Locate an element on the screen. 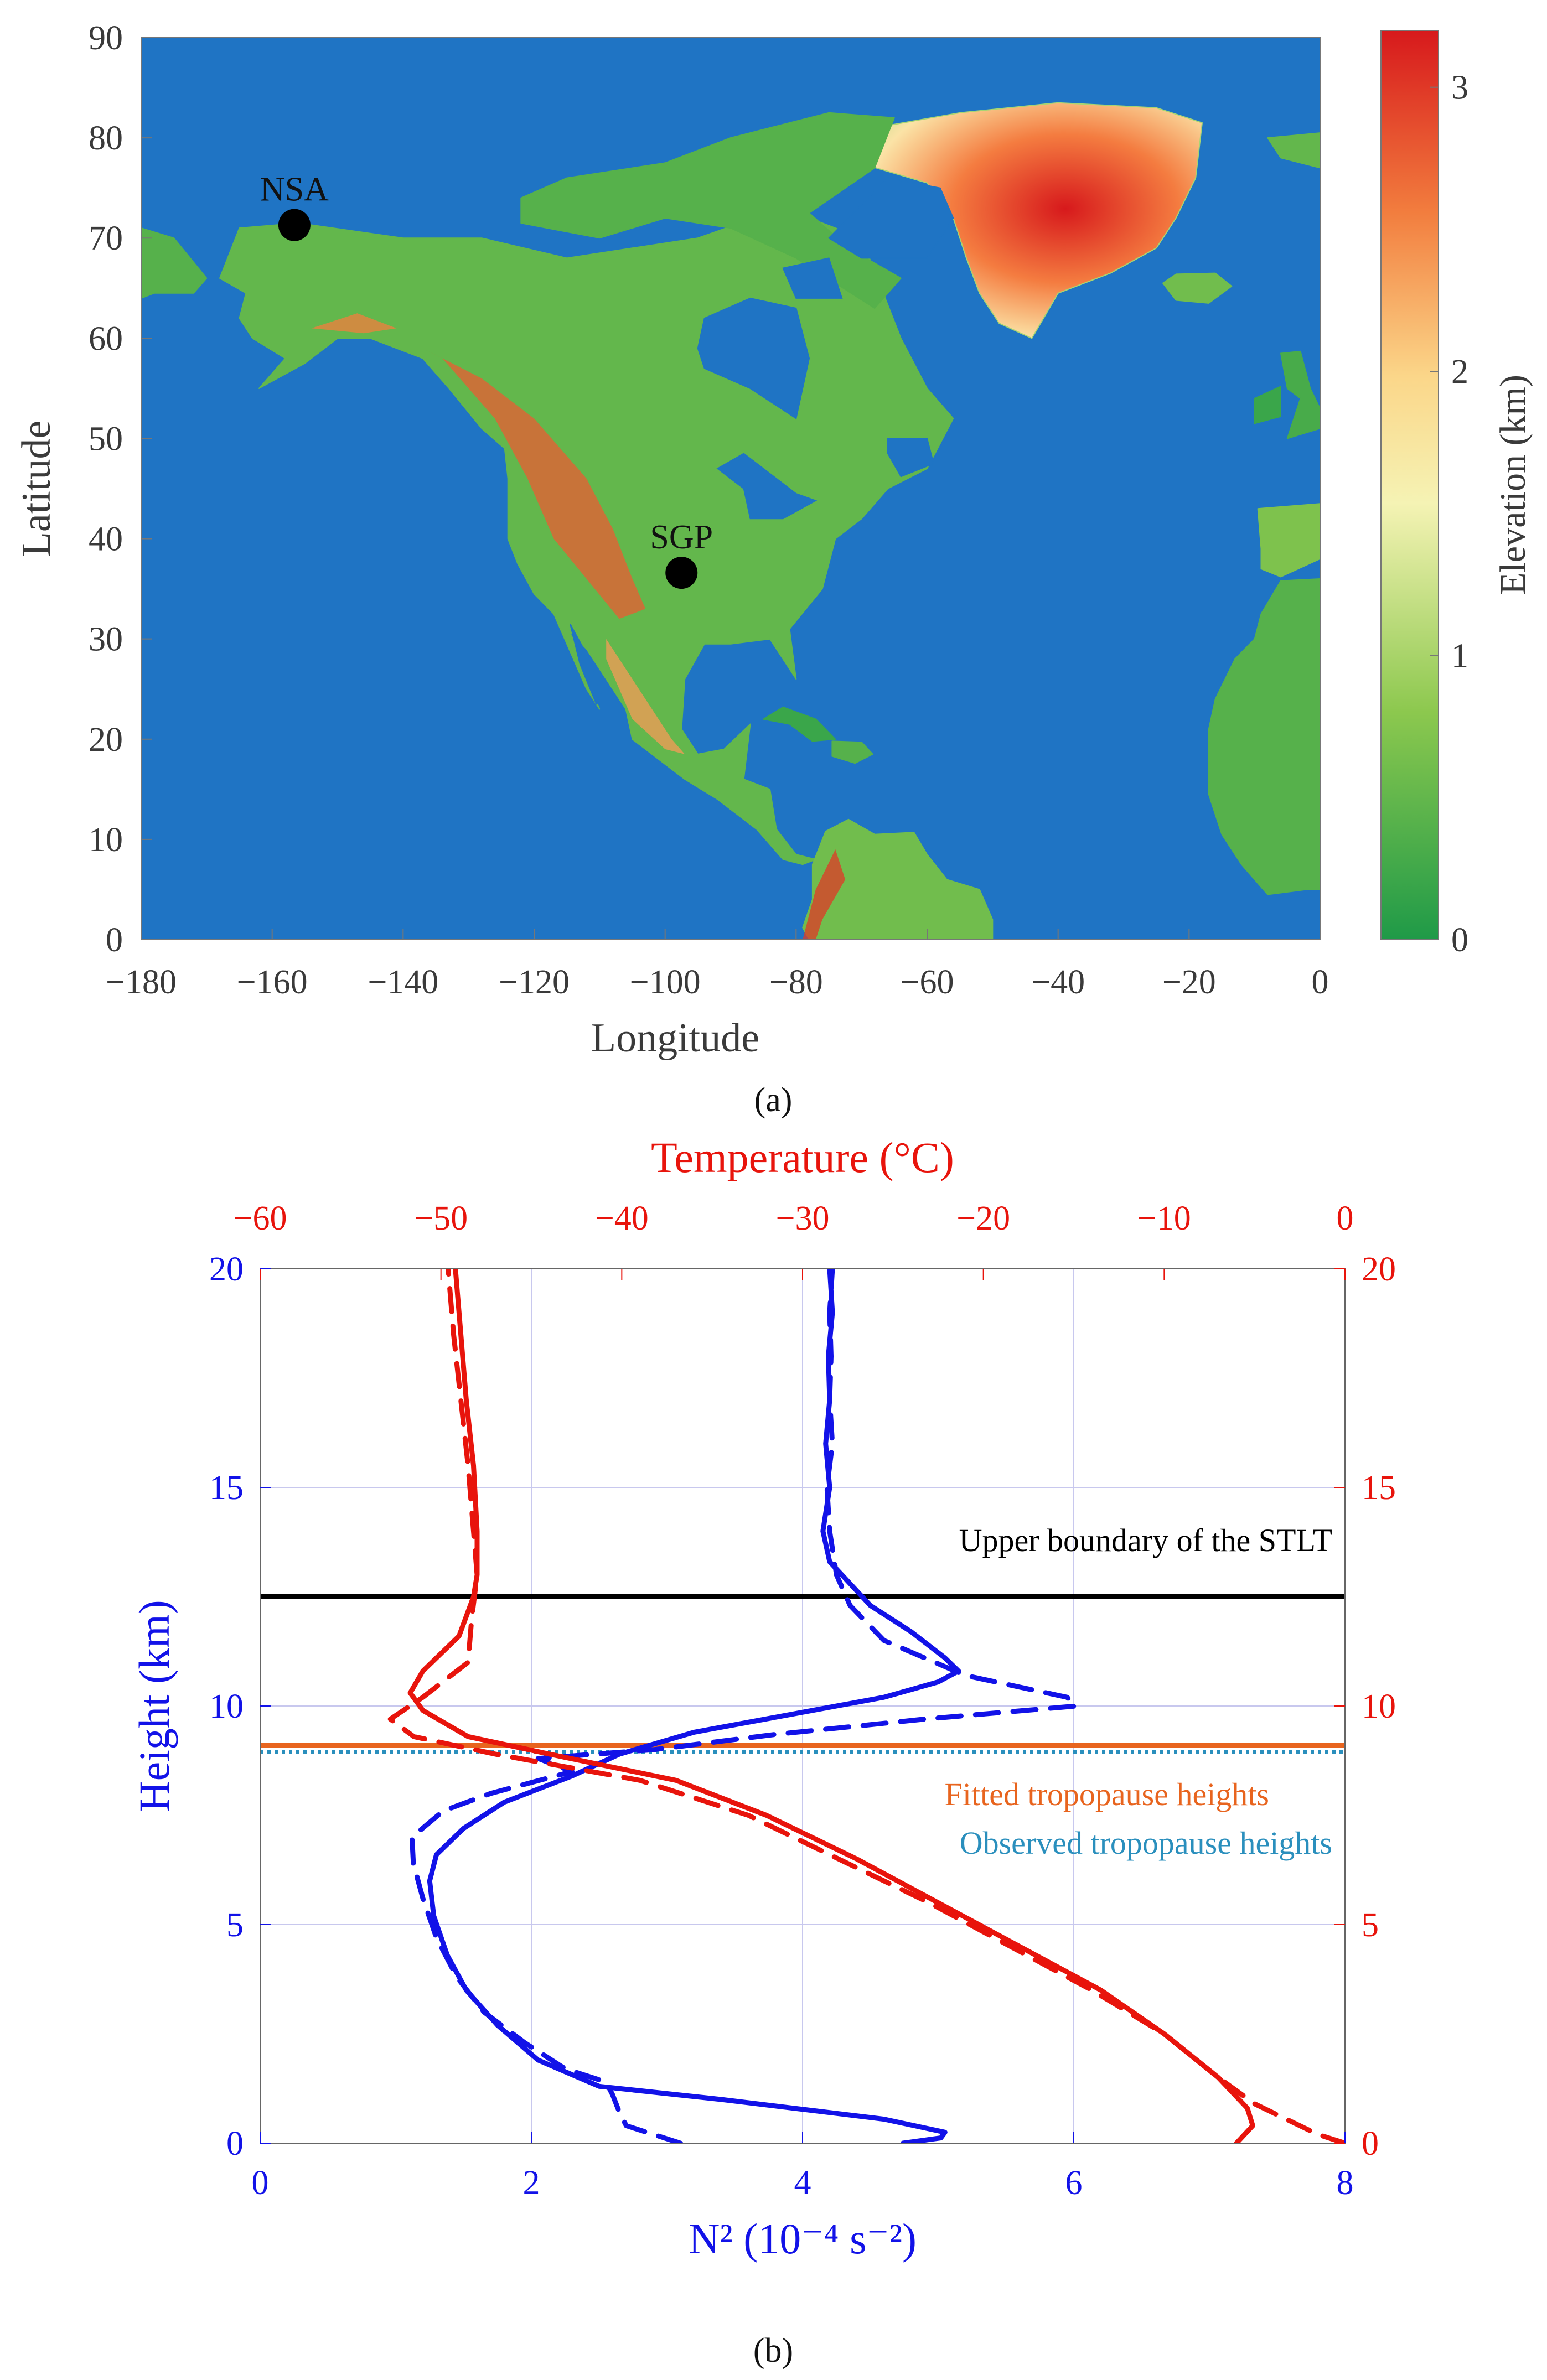 The image size is (1547, 2380). n2-tick-label: 8 is located at coordinates (1346, 2183).